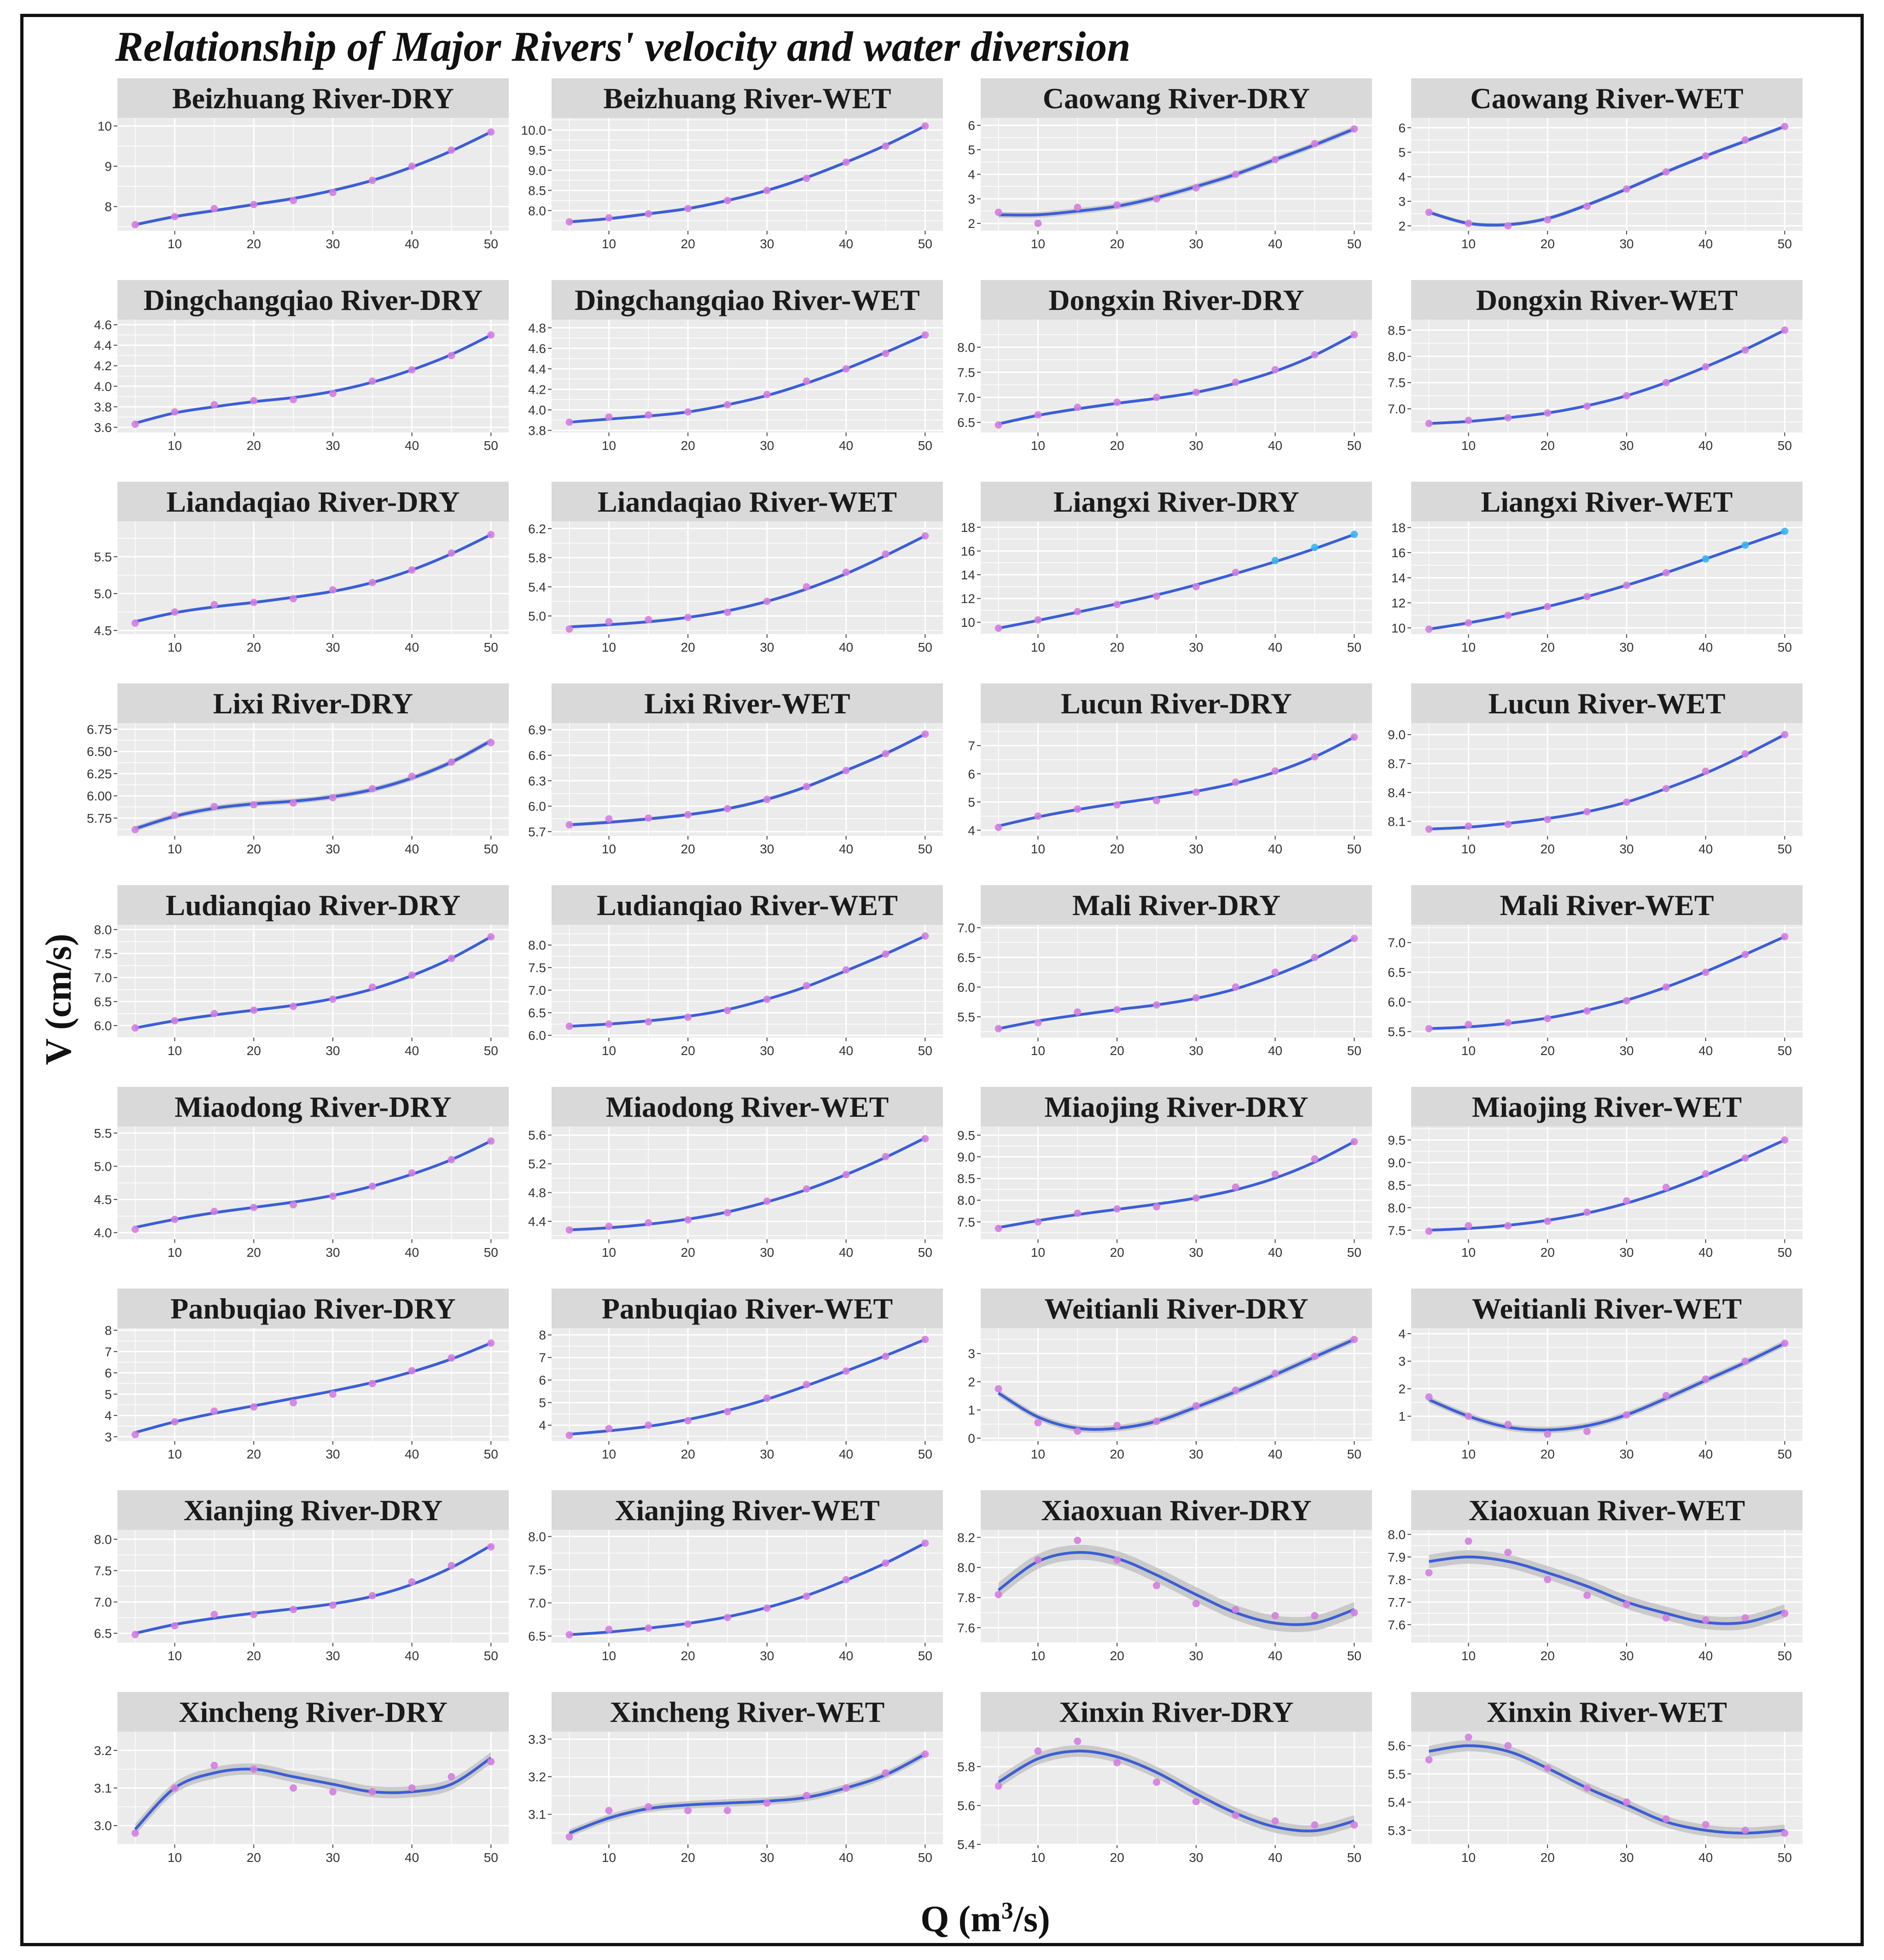 This screenshot has height=1960, width=1884. Describe the element at coordinates (1402, 1389) in the screenshot. I see `y-tick-label: 2` at that location.